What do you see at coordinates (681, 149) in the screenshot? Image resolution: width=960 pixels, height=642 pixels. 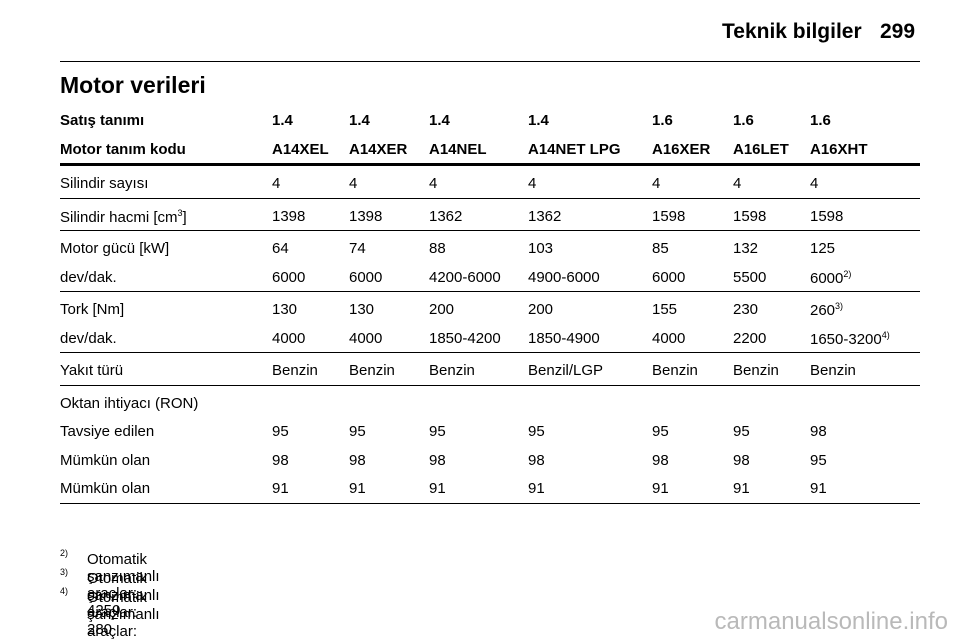 I see `cell: A16XER` at bounding box center [681, 149].